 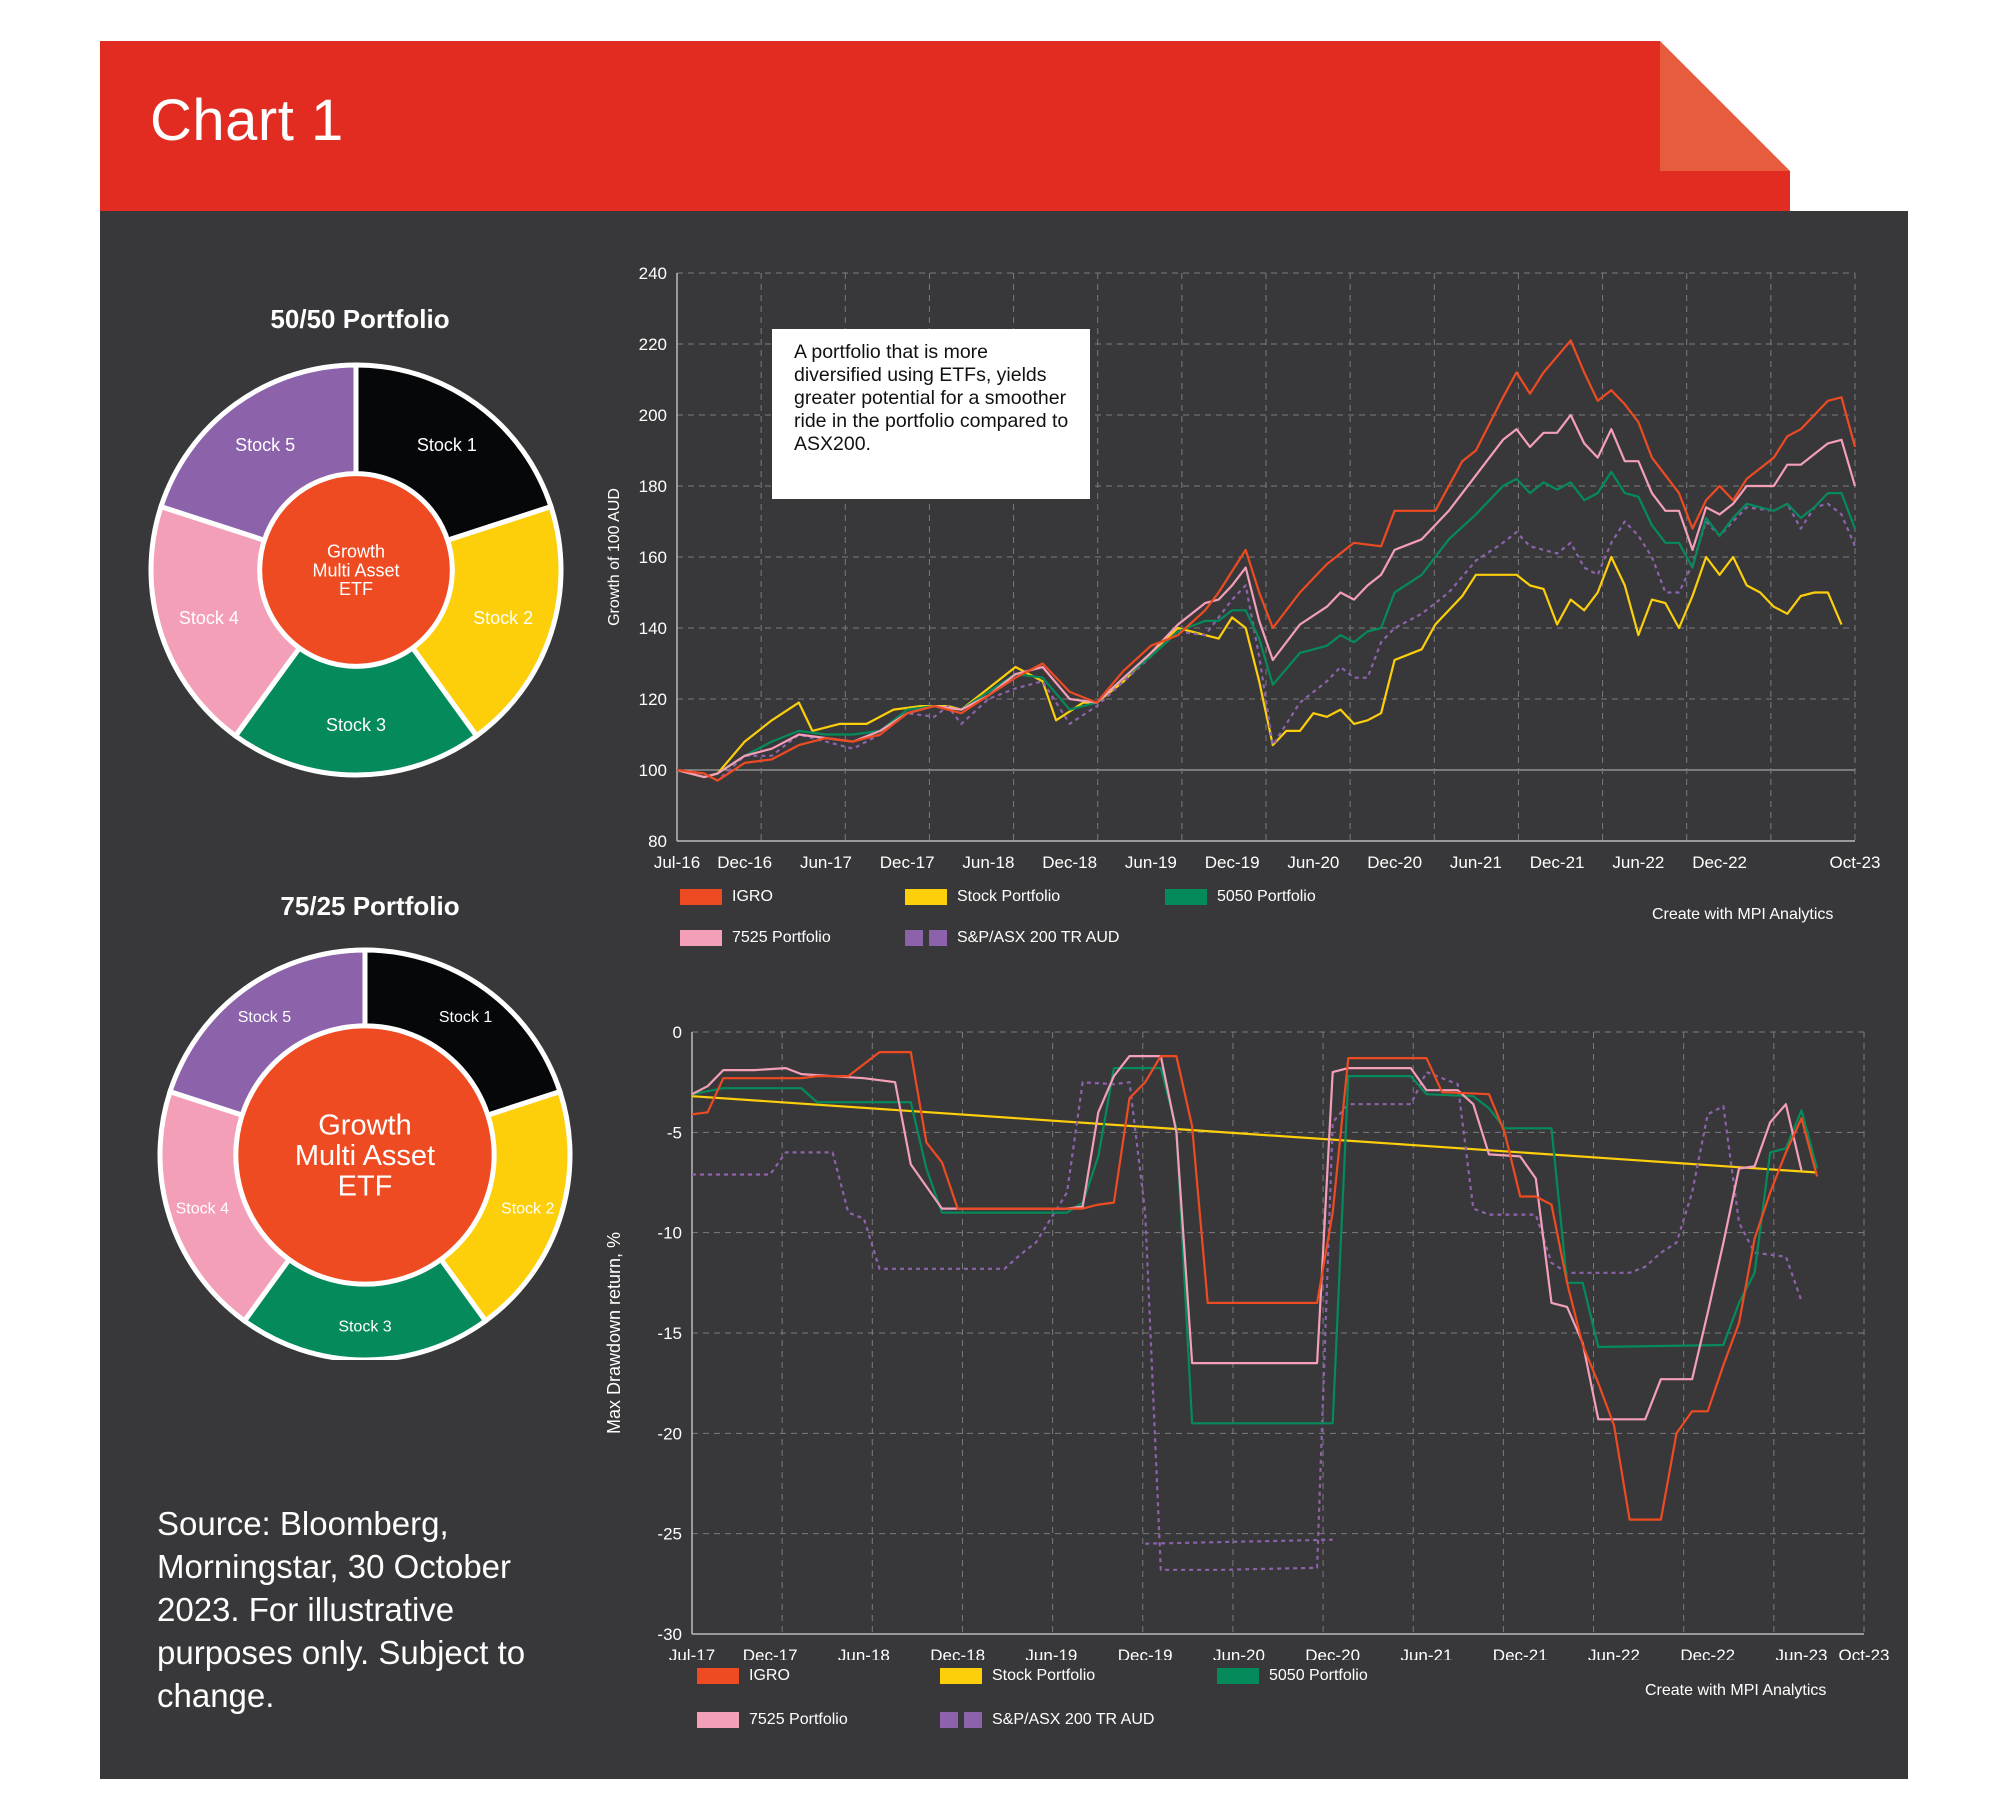 What do you see at coordinates (945, 126) in the screenshot?
I see `title-banner` at bounding box center [945, 126].